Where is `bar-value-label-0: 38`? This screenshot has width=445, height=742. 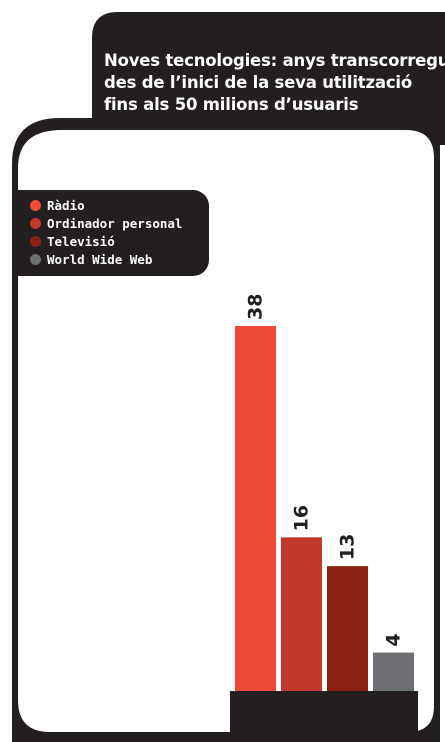
bar-value-label-0: 38 is located at coordinates (256, 307).